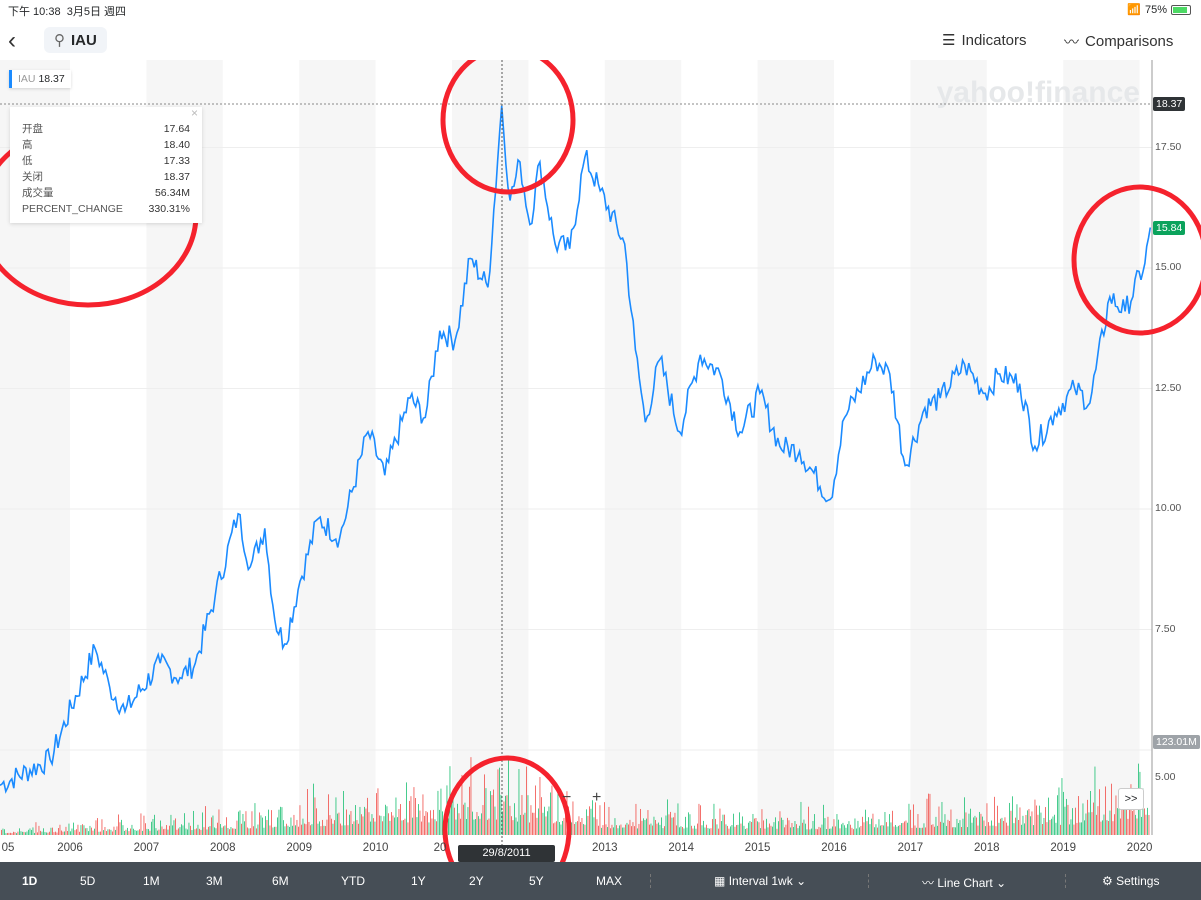 The width and height of the screenshot is (1201, 900). I want to click on tooltip-key: 开盘, so click(32, 129).